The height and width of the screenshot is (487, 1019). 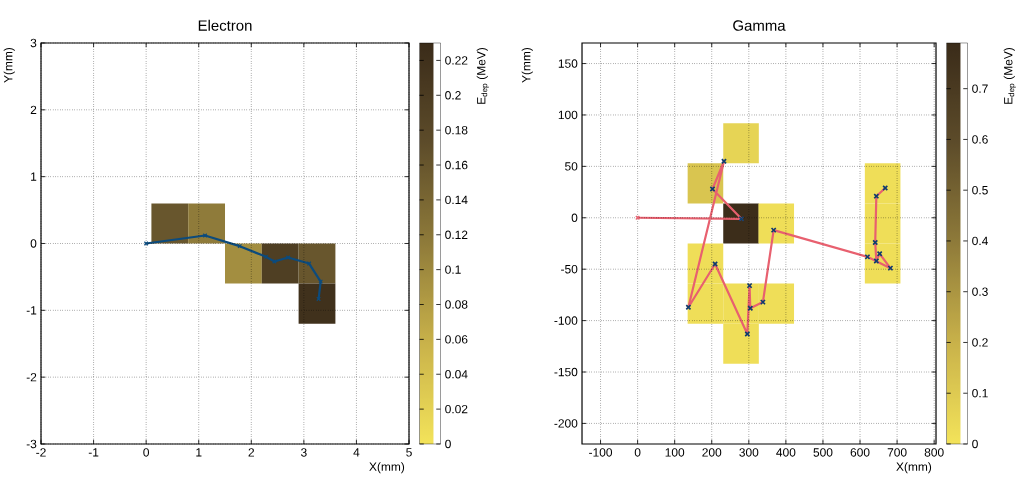 What do you see at coordinates (571, 166) in the screenshot?
I see `y-tick-label: 50` at bounding box center [571, 166].